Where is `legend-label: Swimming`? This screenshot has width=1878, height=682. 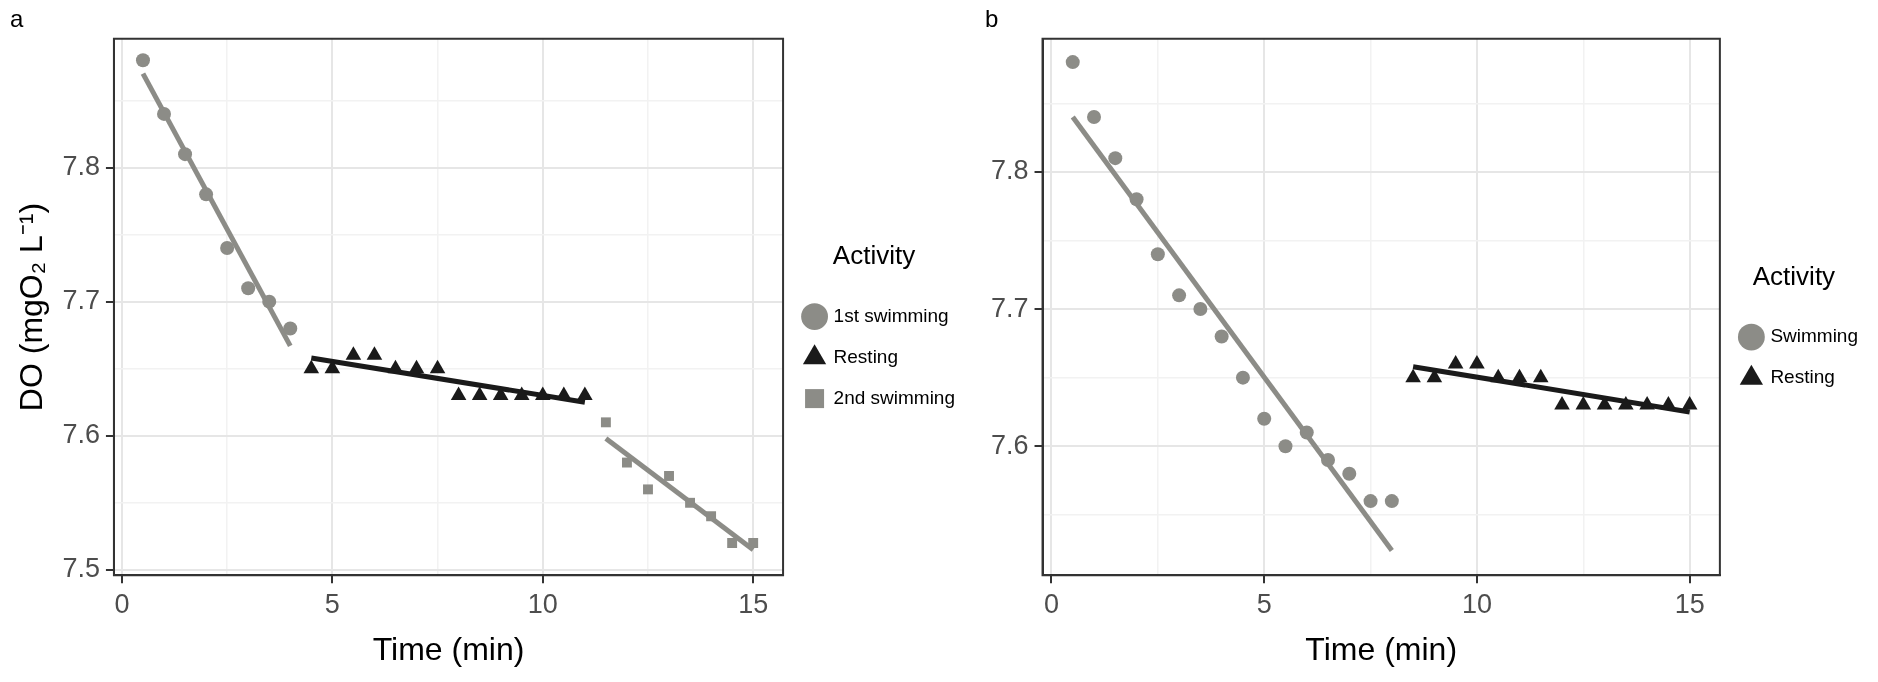
legend-label: Swimming is located at coordinates (1814, 336).